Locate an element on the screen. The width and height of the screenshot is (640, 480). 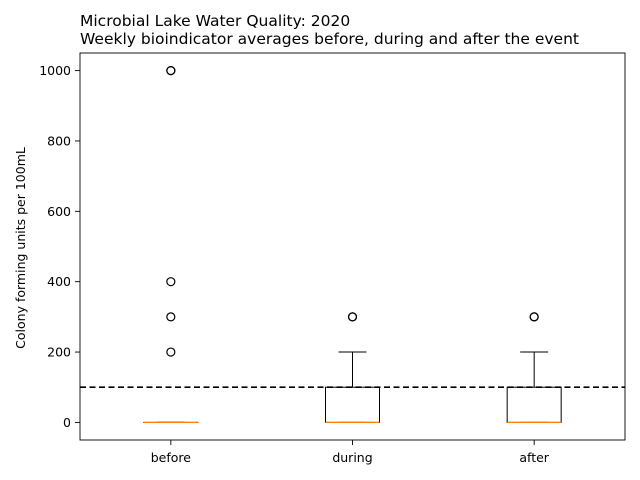
y-axis-label: Colony forming units per 100mL is located at coordinates (20, 248).